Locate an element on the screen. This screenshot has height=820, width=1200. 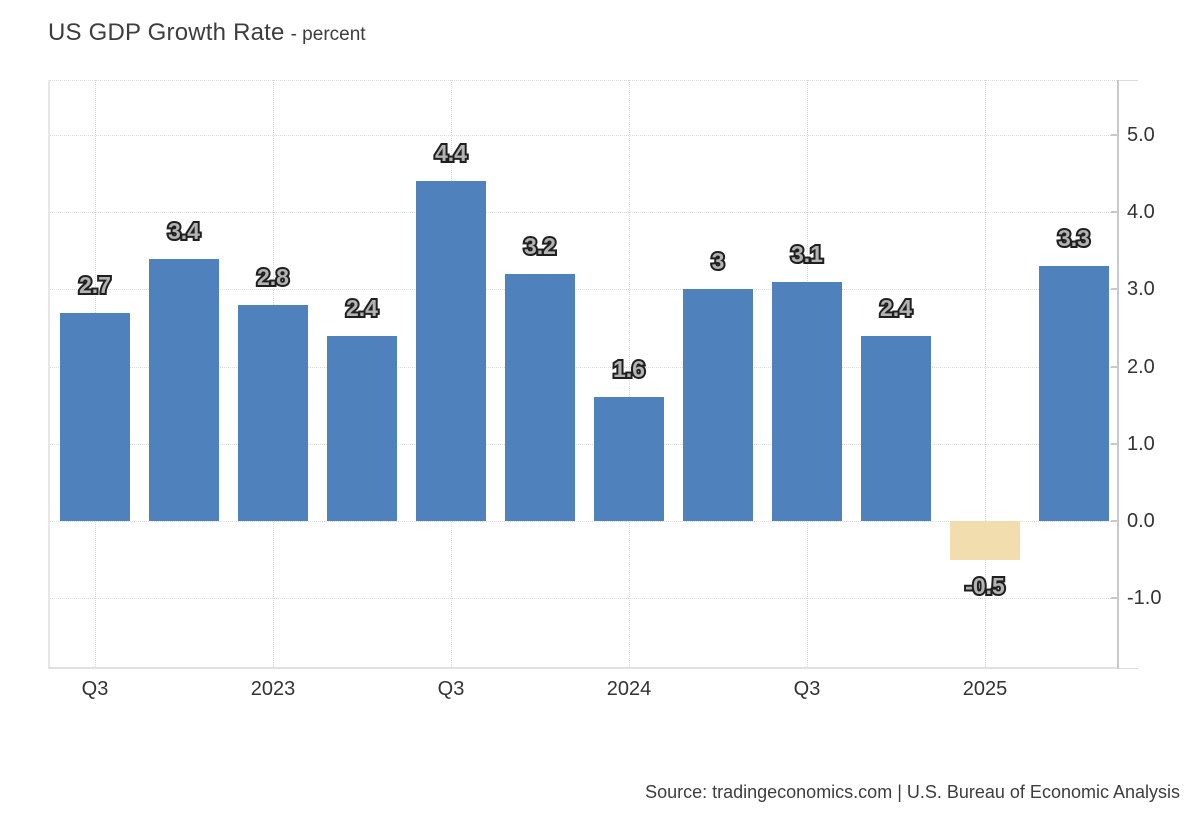
bar-value-text: 3 is located at coordinates (718, 261).